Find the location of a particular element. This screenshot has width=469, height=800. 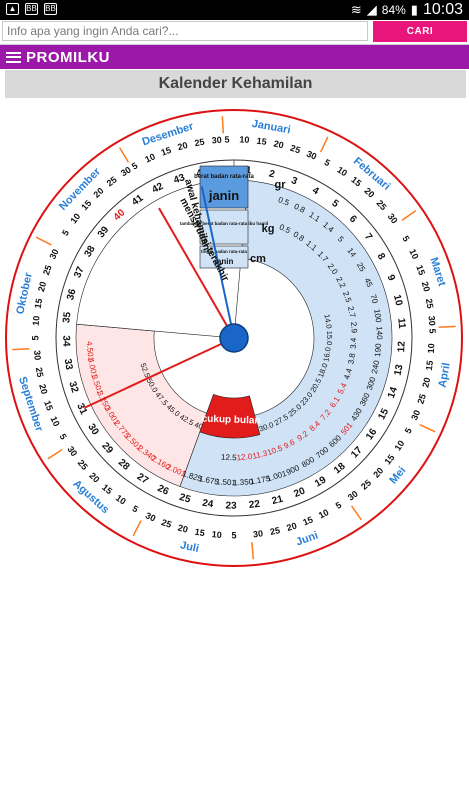

signal-icon: ◢ is located at coordinates (371, 9).